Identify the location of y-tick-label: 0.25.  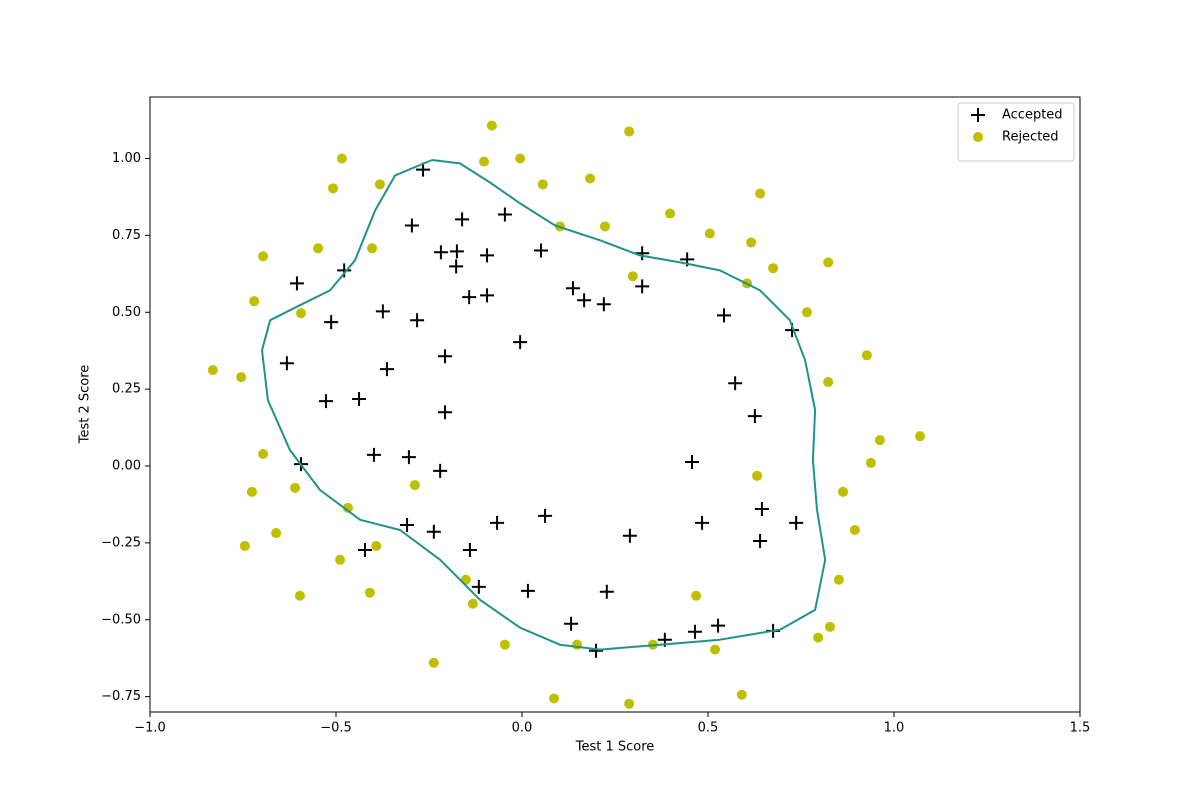
(126, 389).